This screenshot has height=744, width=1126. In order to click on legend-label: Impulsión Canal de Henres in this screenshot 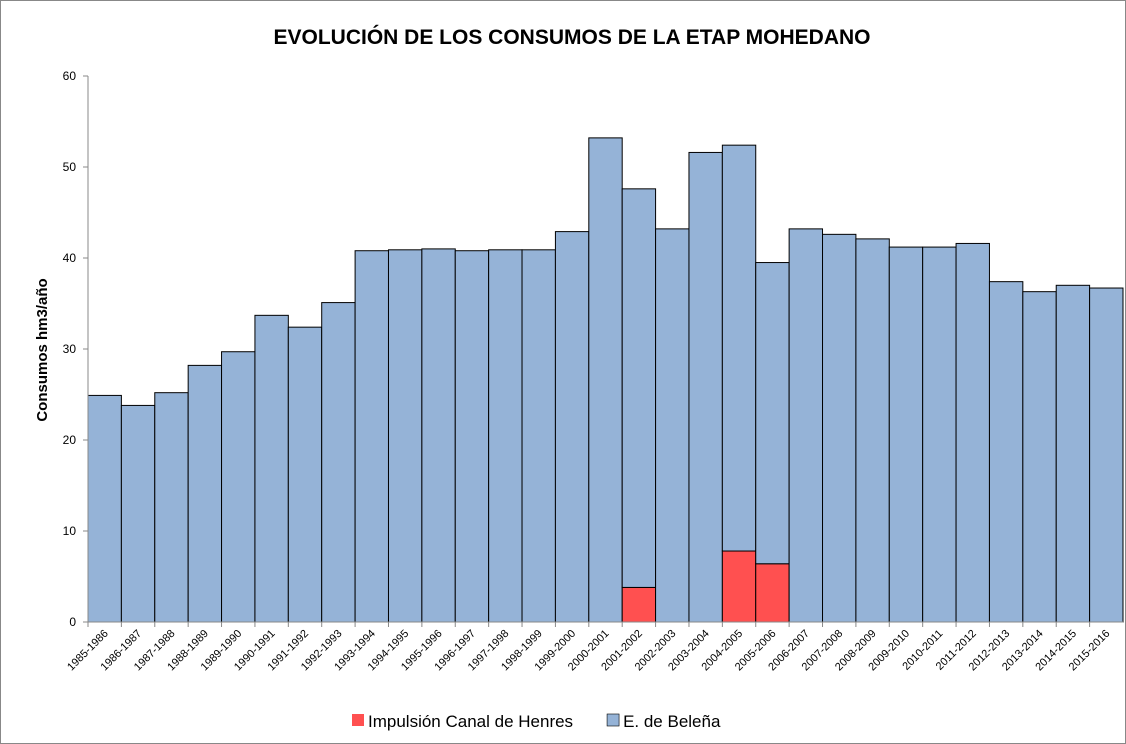, I will do `click(470, 721)`.